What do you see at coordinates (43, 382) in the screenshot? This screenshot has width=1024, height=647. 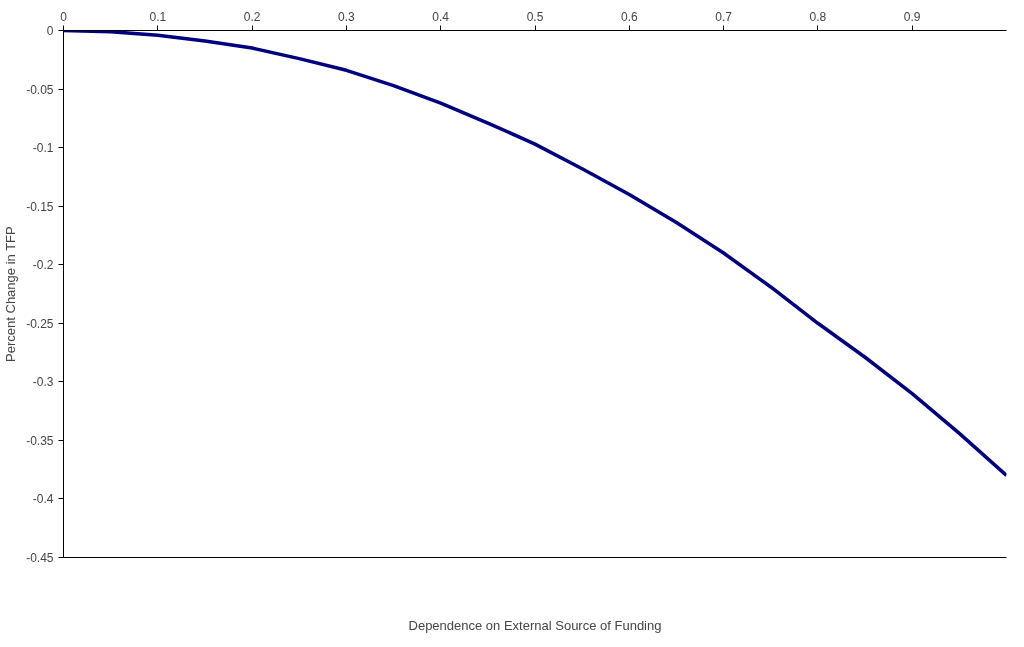 I see `y-tick-label: -0.3` at bounding box center [43, 382].